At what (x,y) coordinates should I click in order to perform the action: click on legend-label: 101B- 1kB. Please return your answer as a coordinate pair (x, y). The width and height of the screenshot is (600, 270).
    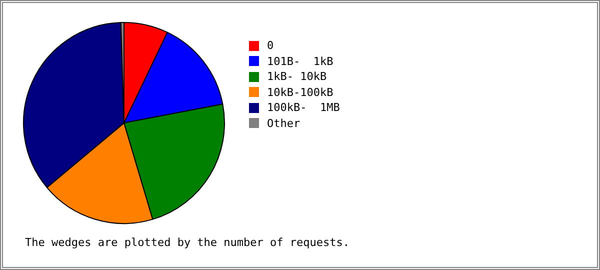
    Looking at the image, I should click on (300, 61).